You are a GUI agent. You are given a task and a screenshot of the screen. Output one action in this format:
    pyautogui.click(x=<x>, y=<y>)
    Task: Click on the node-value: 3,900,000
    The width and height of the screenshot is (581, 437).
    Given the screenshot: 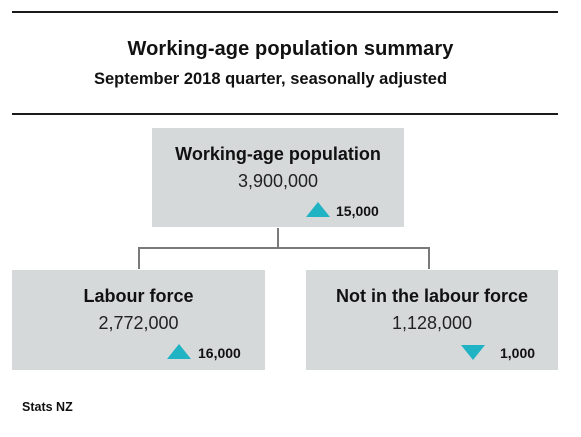 What is the action you would take?
    pyautogui.click(x=278, y=181)
    